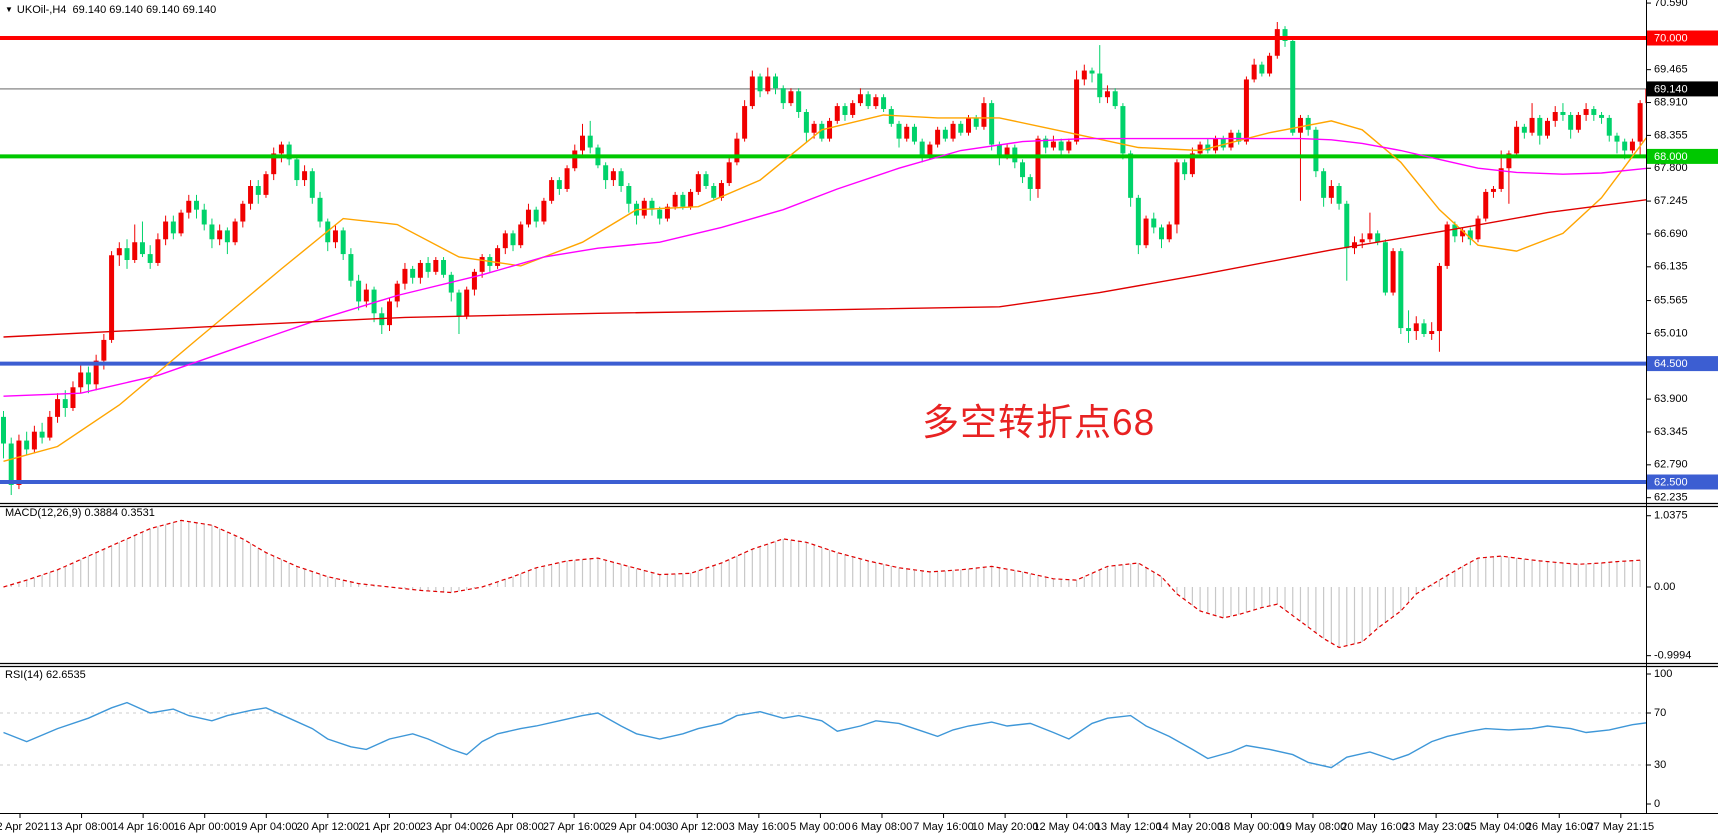 The image size is (1718, 838). What do you see at coordinates (1671, 399) in the screenshot?
I see `price-tick-63.900: 63.900` at bounding box center [1671, 399].